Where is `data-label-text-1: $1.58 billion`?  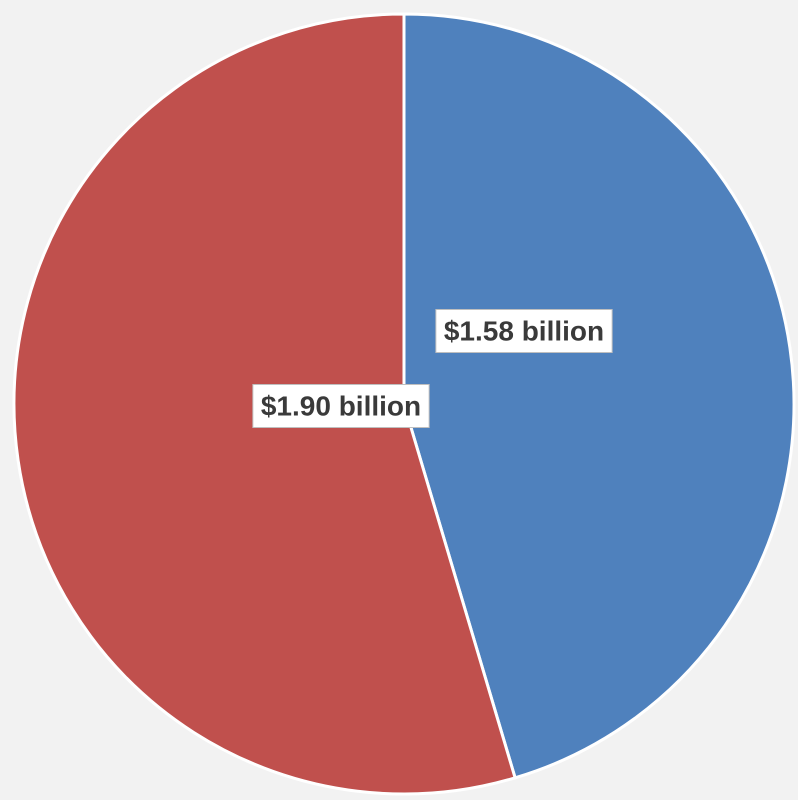
data-label-text-1: $1.58 billion is located at coordinates (524, 331).